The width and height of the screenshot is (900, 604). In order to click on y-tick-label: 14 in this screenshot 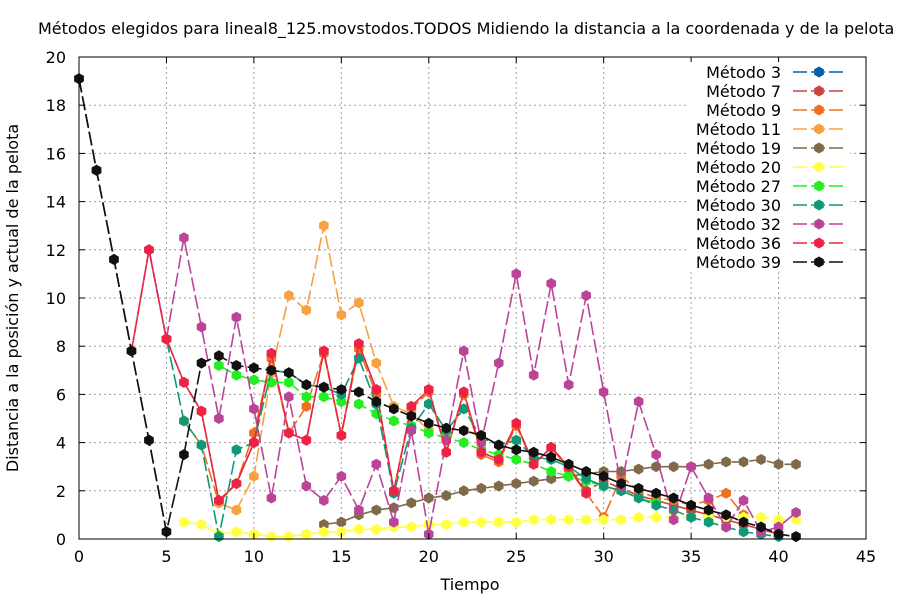, I will do `click(56, 202)`.